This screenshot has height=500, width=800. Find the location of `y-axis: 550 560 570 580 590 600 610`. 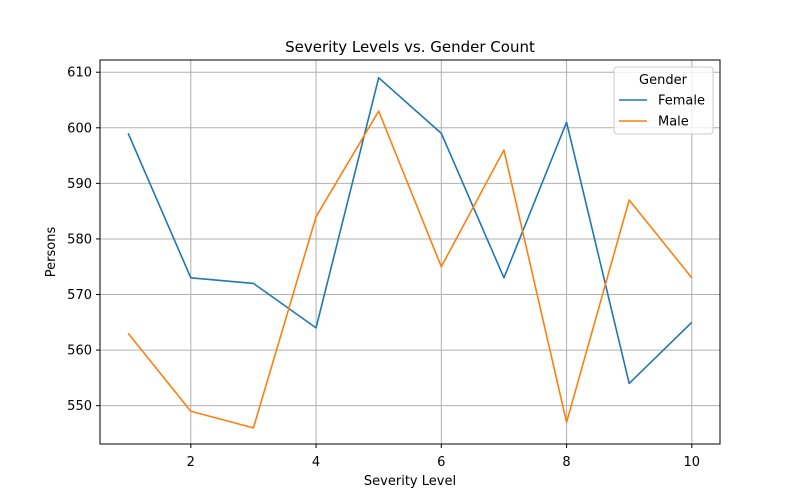

y-axis: 550 560 570 580 590 600 610 is located at coordinates (83, 240).